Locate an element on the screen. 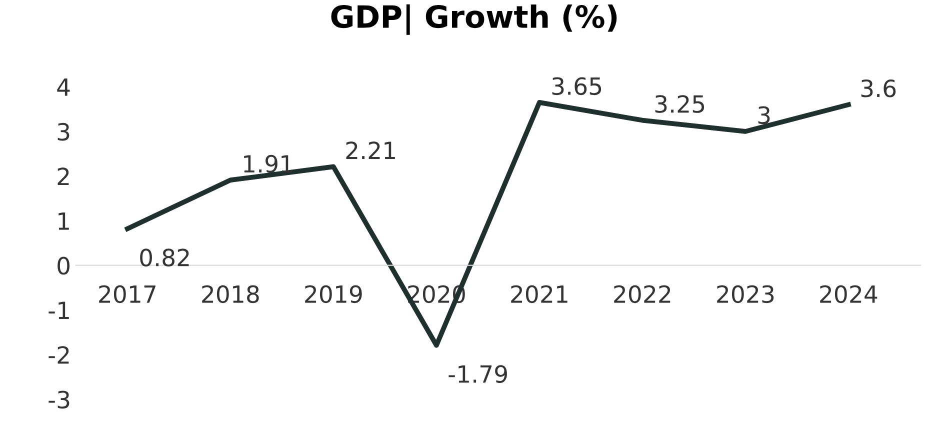 This screenshot has height=434, width=949. chart-title: GDP| Growth (%) is located at coordinates (474, 19).